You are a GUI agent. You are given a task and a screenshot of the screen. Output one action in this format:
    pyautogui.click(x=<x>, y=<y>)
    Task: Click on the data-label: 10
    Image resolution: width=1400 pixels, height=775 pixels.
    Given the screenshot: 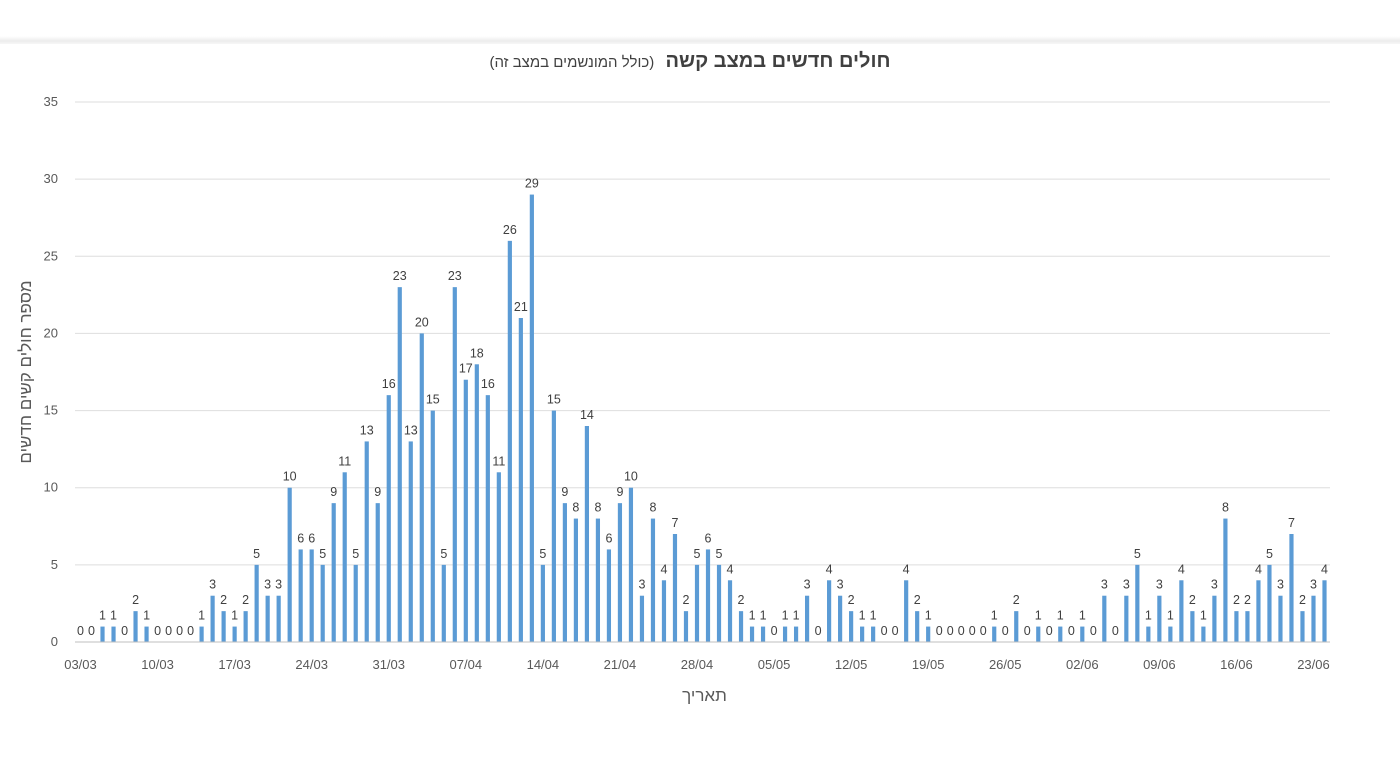 What is the action you would take?
    pyautogui.click(x=290, y=477)
    